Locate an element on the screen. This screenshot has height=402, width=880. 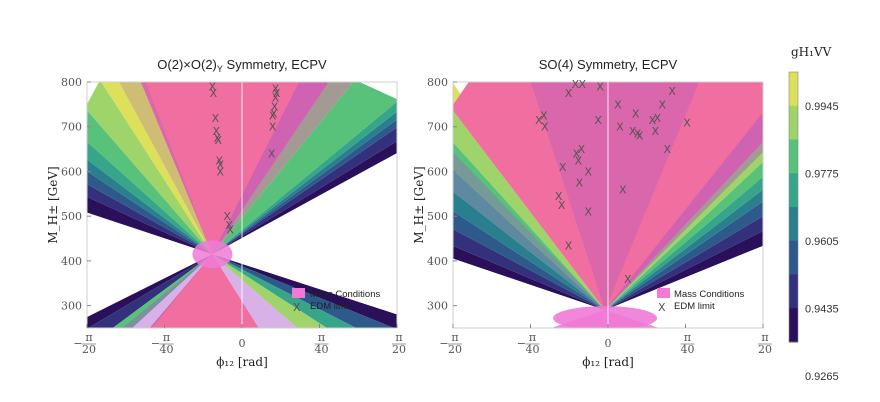
ytick-label: 500 is located at coordinates (71, 216).